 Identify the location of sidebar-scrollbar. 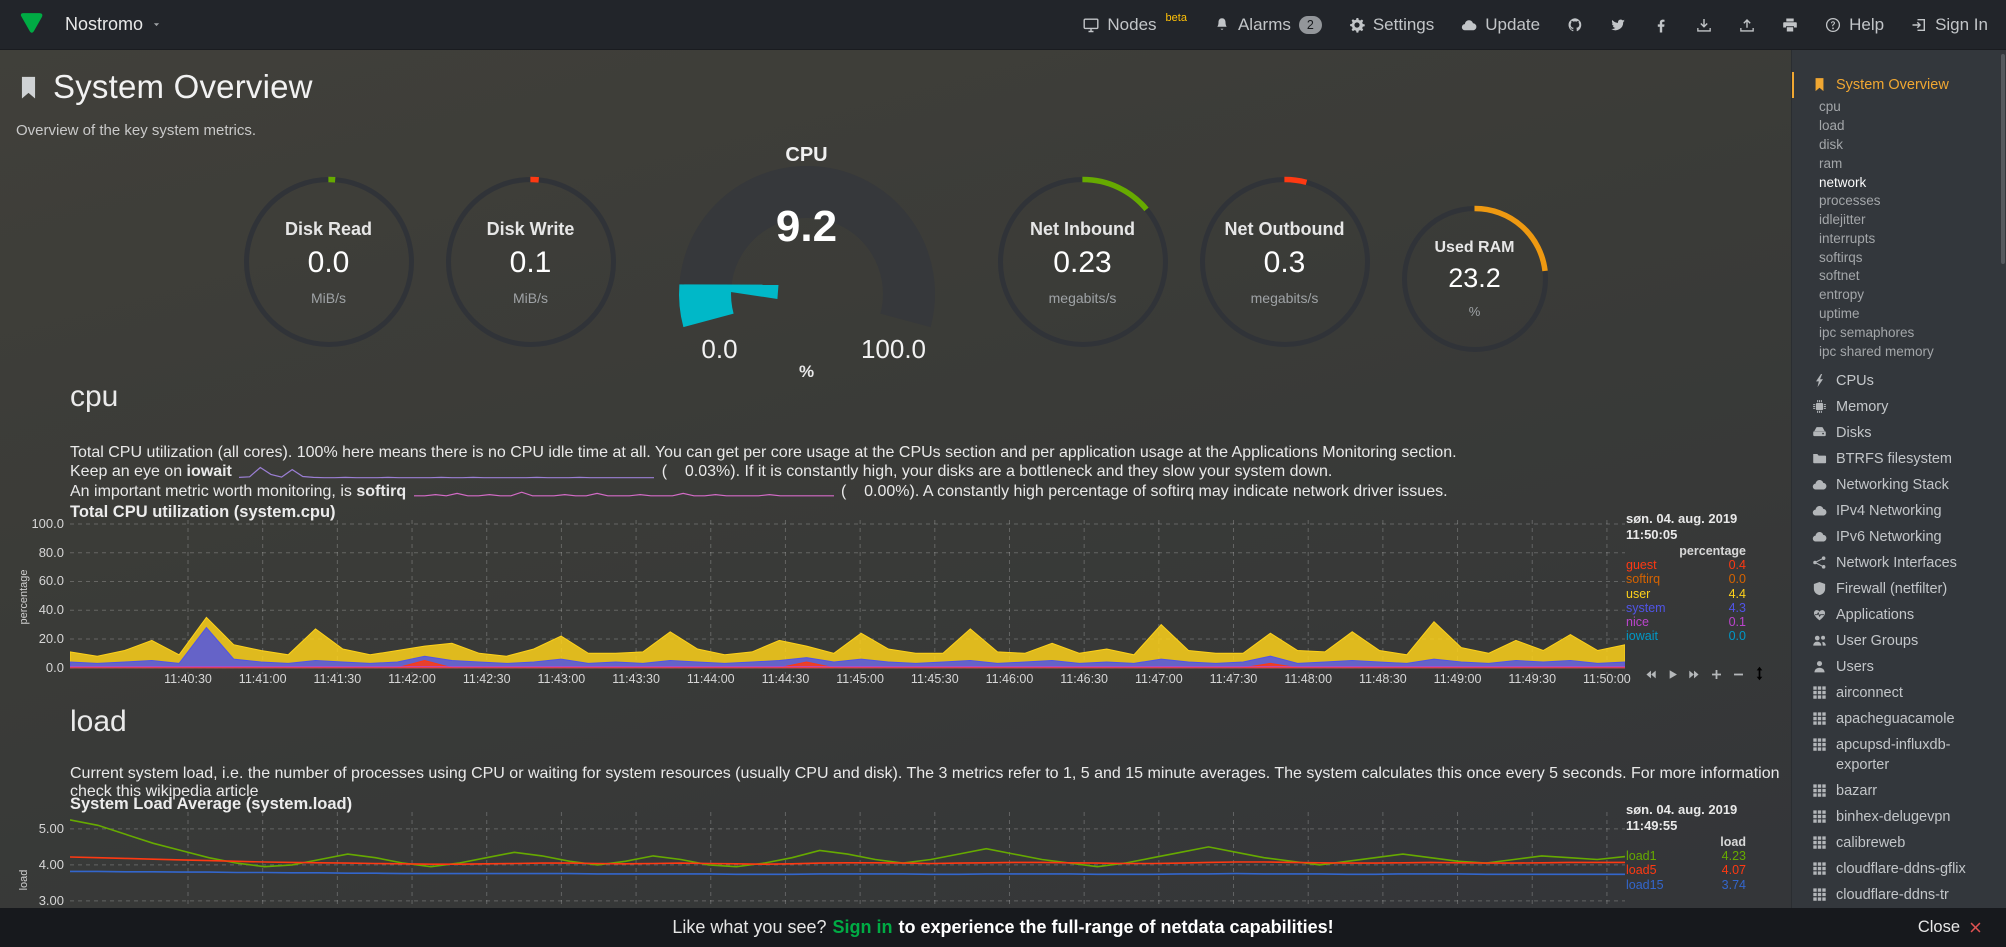
(2003, 159).